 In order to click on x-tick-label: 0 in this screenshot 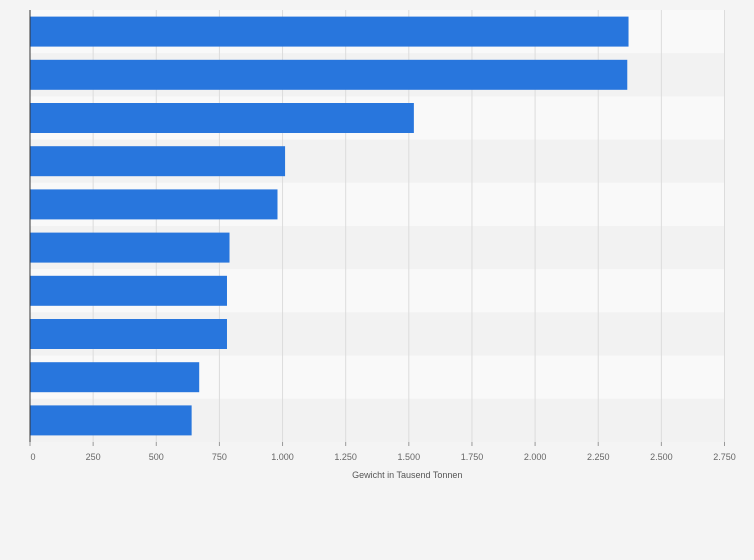, I will do `click(32, 457)`.